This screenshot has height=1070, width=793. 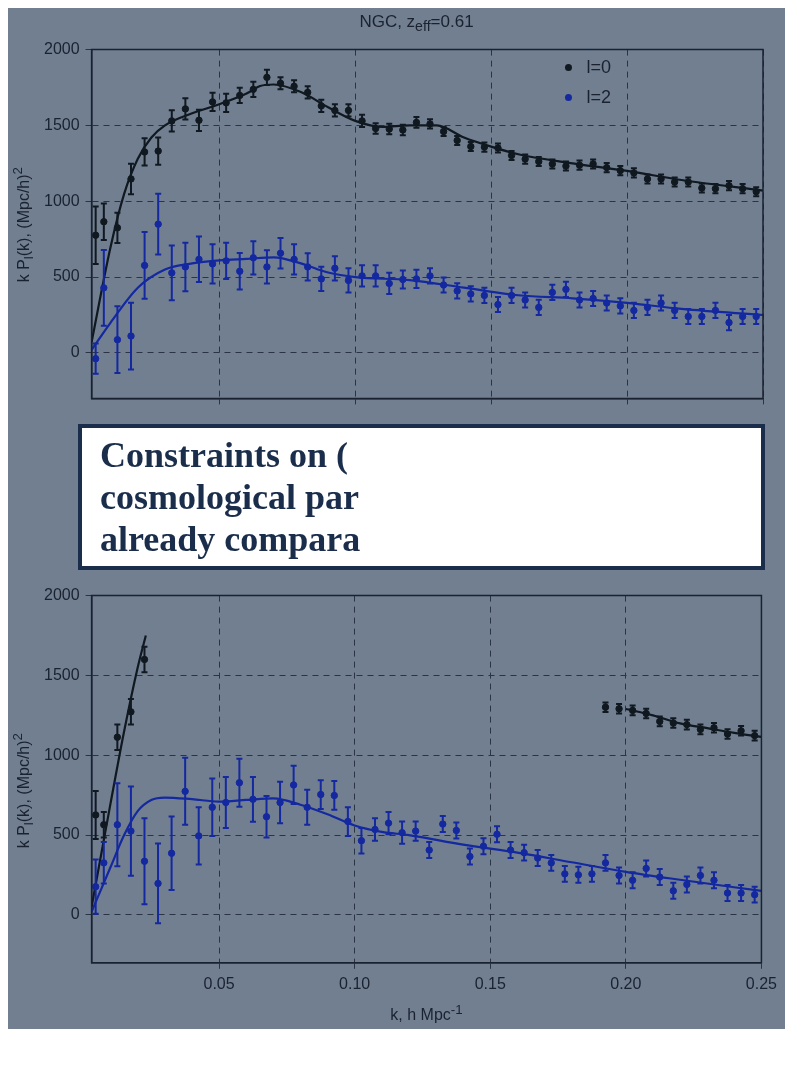 What do you see at coordinates (230, 497) in the screenshot?
I see `text: cosmological par` at bounding box center [230, 497].